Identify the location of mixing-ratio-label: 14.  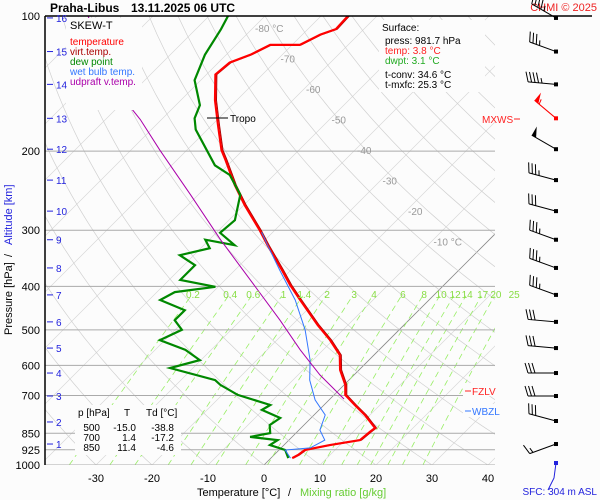
(468, 295).